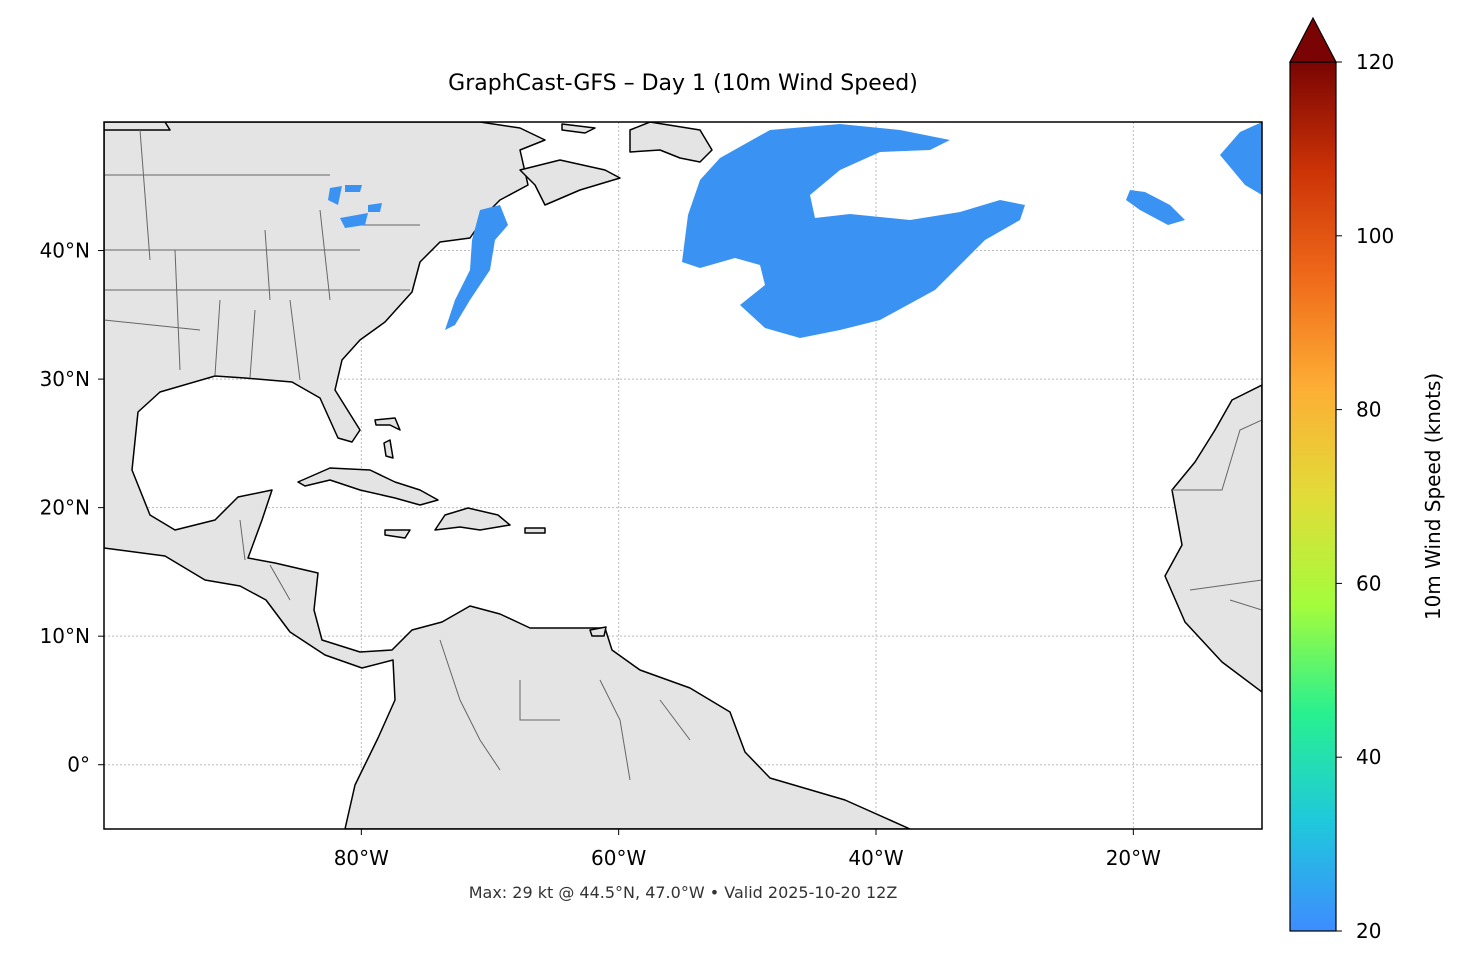 The width and height of the screenshot is (1466, 969). What do you see at coordinates (65, 508) in the screenshot?
I see `y-tick-label: 20°N` at bounding box center [65, 508].